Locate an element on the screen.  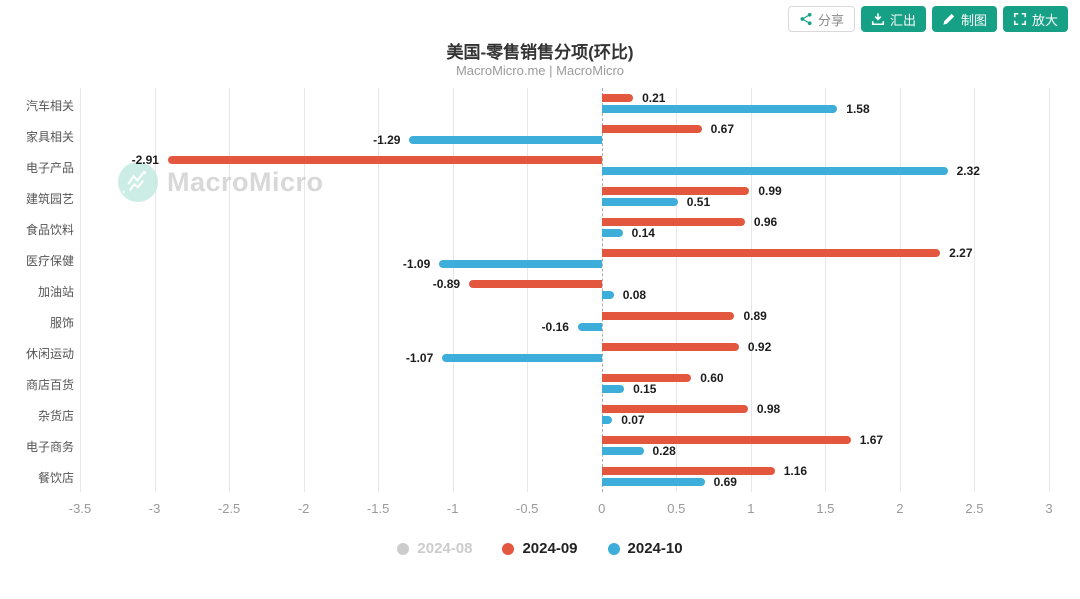
value-label: -2.91 is located at coordinates (145, 160).